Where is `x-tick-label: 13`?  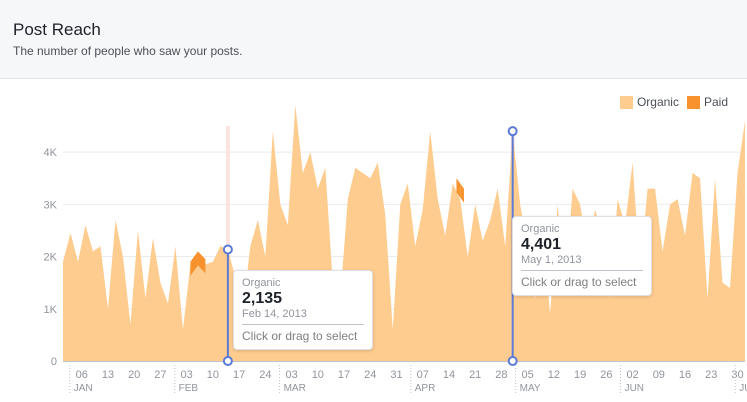
x-tick-label: 13 is located at coordinates (108, 375).